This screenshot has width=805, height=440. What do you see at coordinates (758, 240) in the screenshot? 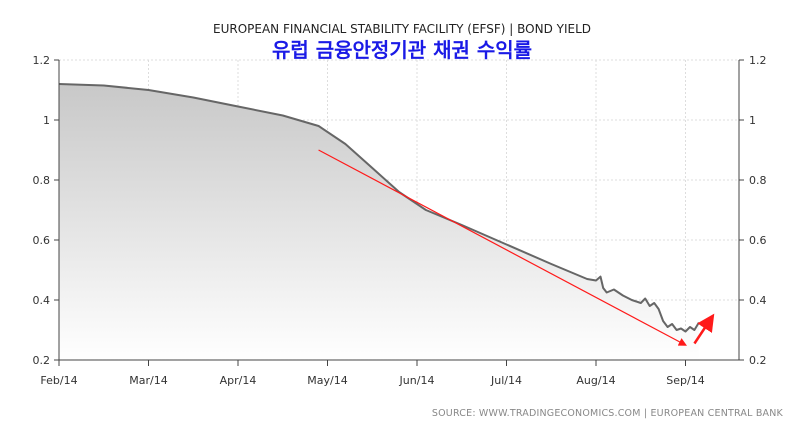
I see `y-tick-label-right: 0.6` at bounding box center [758, 240].